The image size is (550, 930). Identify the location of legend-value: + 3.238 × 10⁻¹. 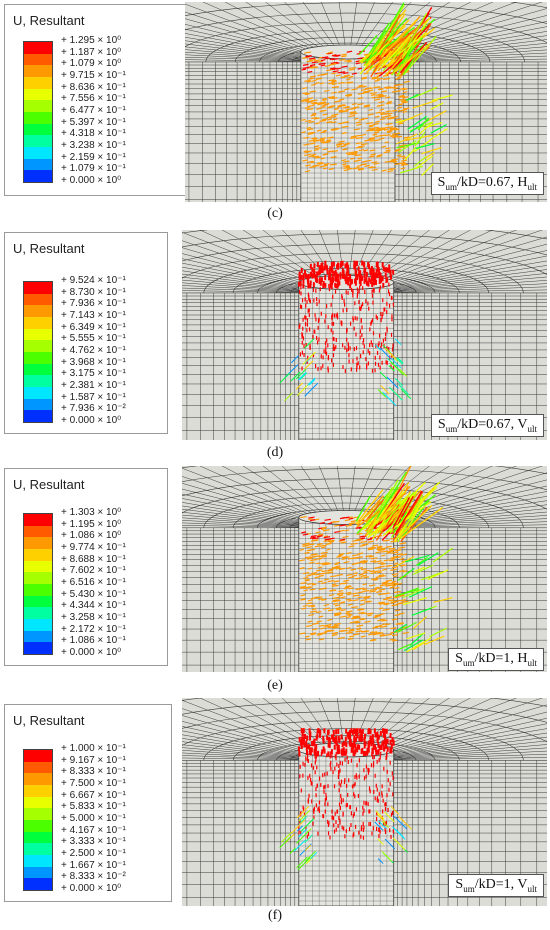
(93, 145).